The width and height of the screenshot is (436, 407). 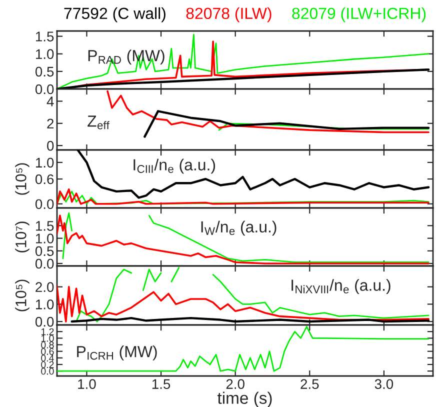 What do you see at coordinates (341, 286) in the screenshot?
I see `annotation: I$_{NiXVIII}$/n$_{e}$ (a.u.)` at bounding box center [341, 286].